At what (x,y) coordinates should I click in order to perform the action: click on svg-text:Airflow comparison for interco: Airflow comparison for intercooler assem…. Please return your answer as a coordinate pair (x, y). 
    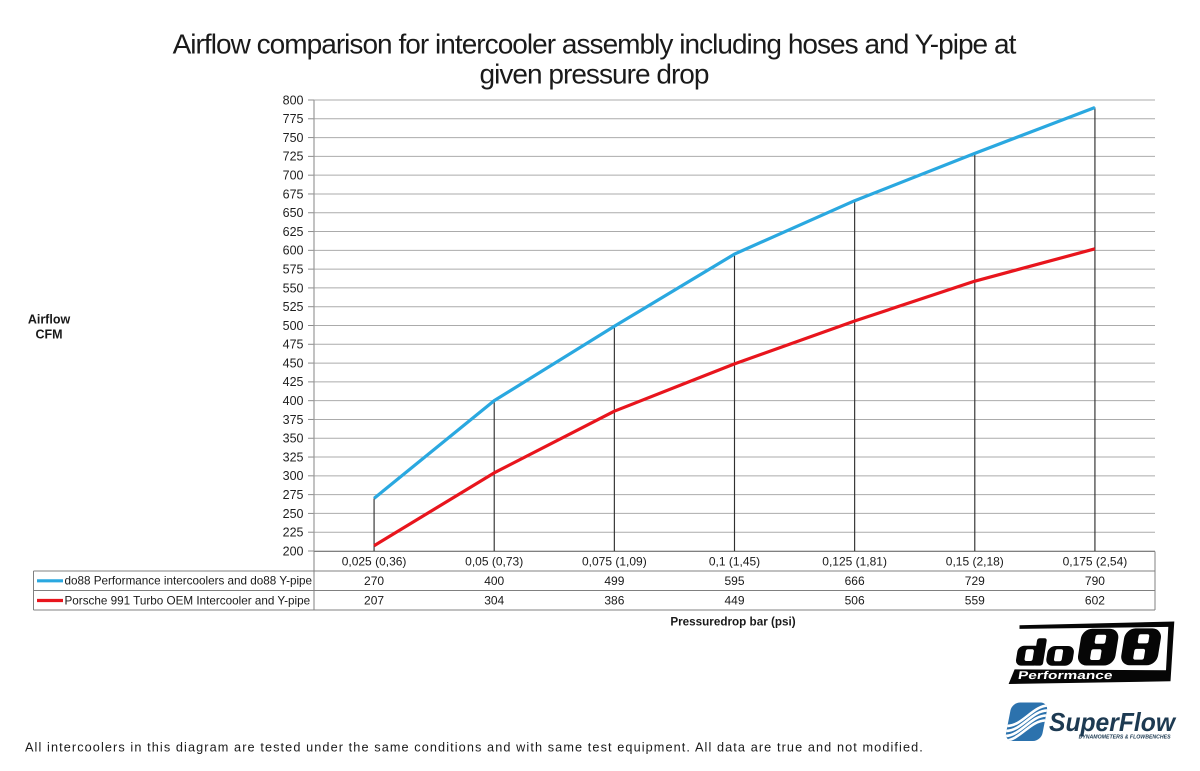
    Looking at the image, I should click on (595, 44).